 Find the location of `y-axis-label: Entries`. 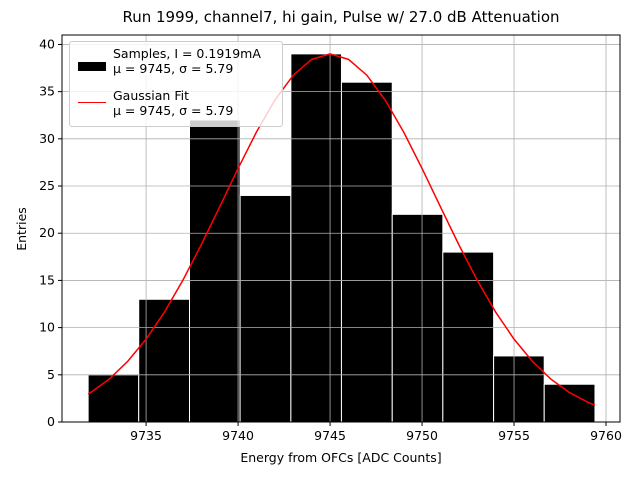

y-axis-label: Entries is located at coordinates (21, 229).